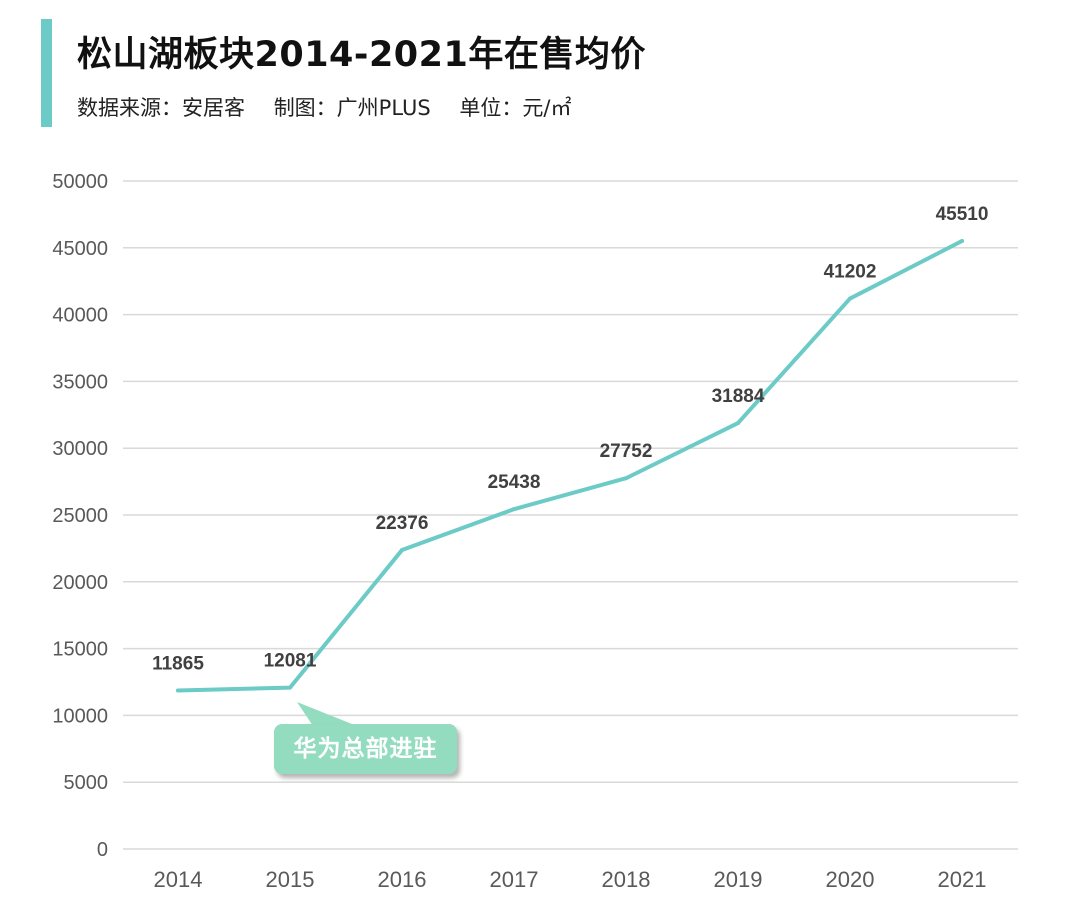  Describe the element at coordinates (738, 879) in the screenshot. I see `x-tick-label: 2019` at that location.